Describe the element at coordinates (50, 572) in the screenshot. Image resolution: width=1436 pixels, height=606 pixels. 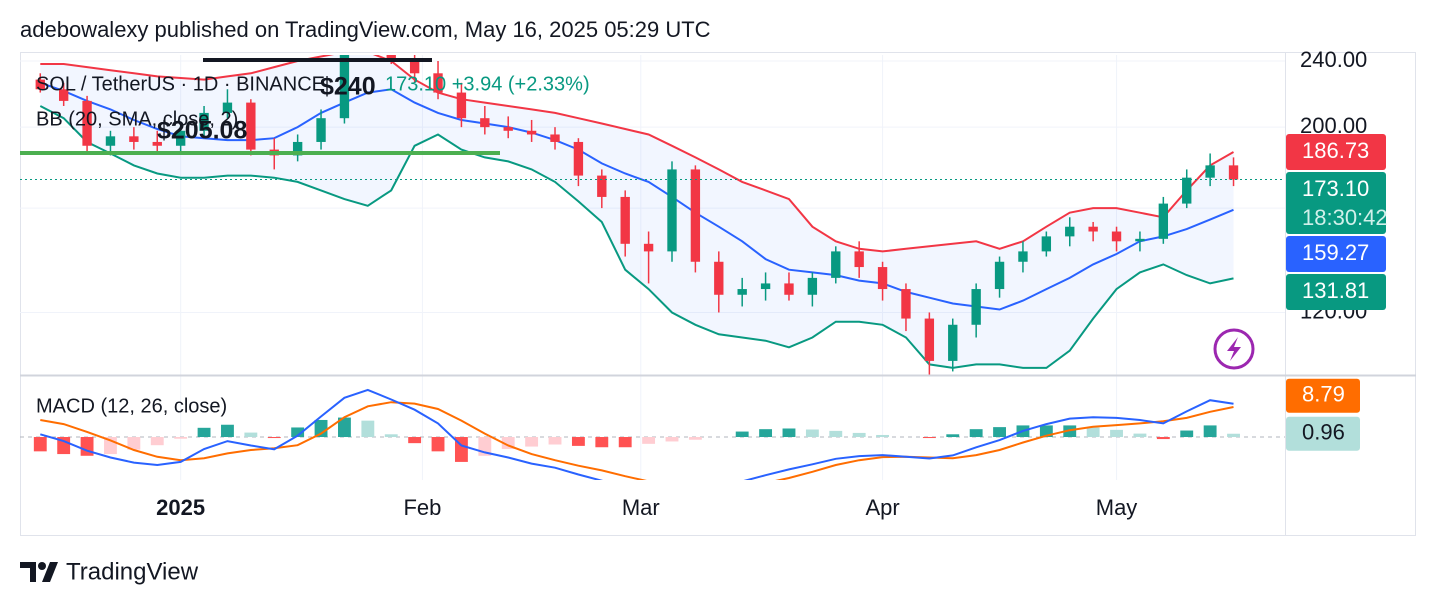
I see `logo-shape` at that location.